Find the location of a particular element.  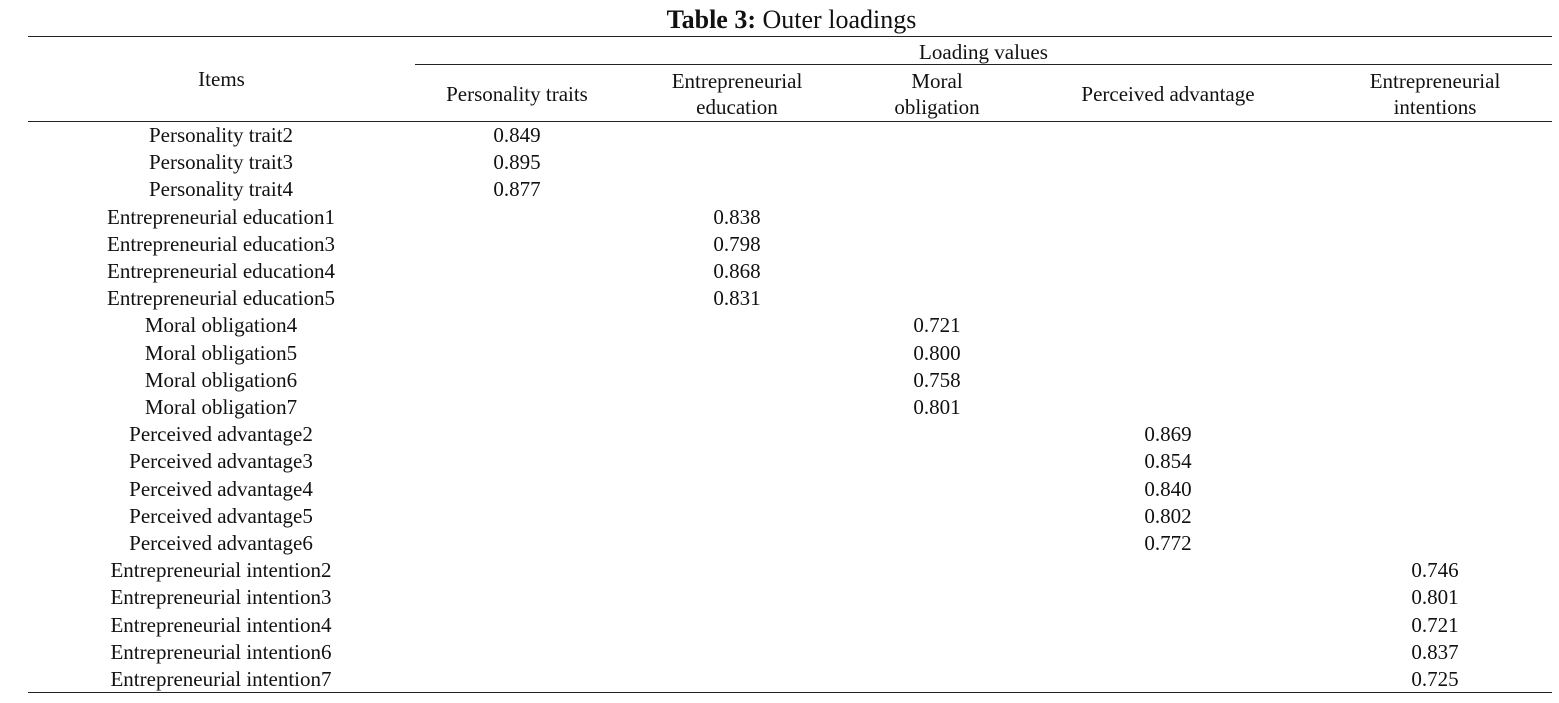

item-label: Personality trait4 is located at coordinates (221, 189).